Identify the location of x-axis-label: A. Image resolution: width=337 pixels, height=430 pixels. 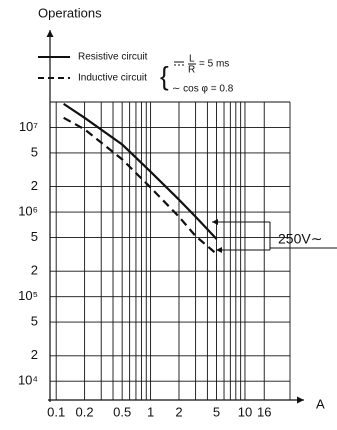
(320, 403).